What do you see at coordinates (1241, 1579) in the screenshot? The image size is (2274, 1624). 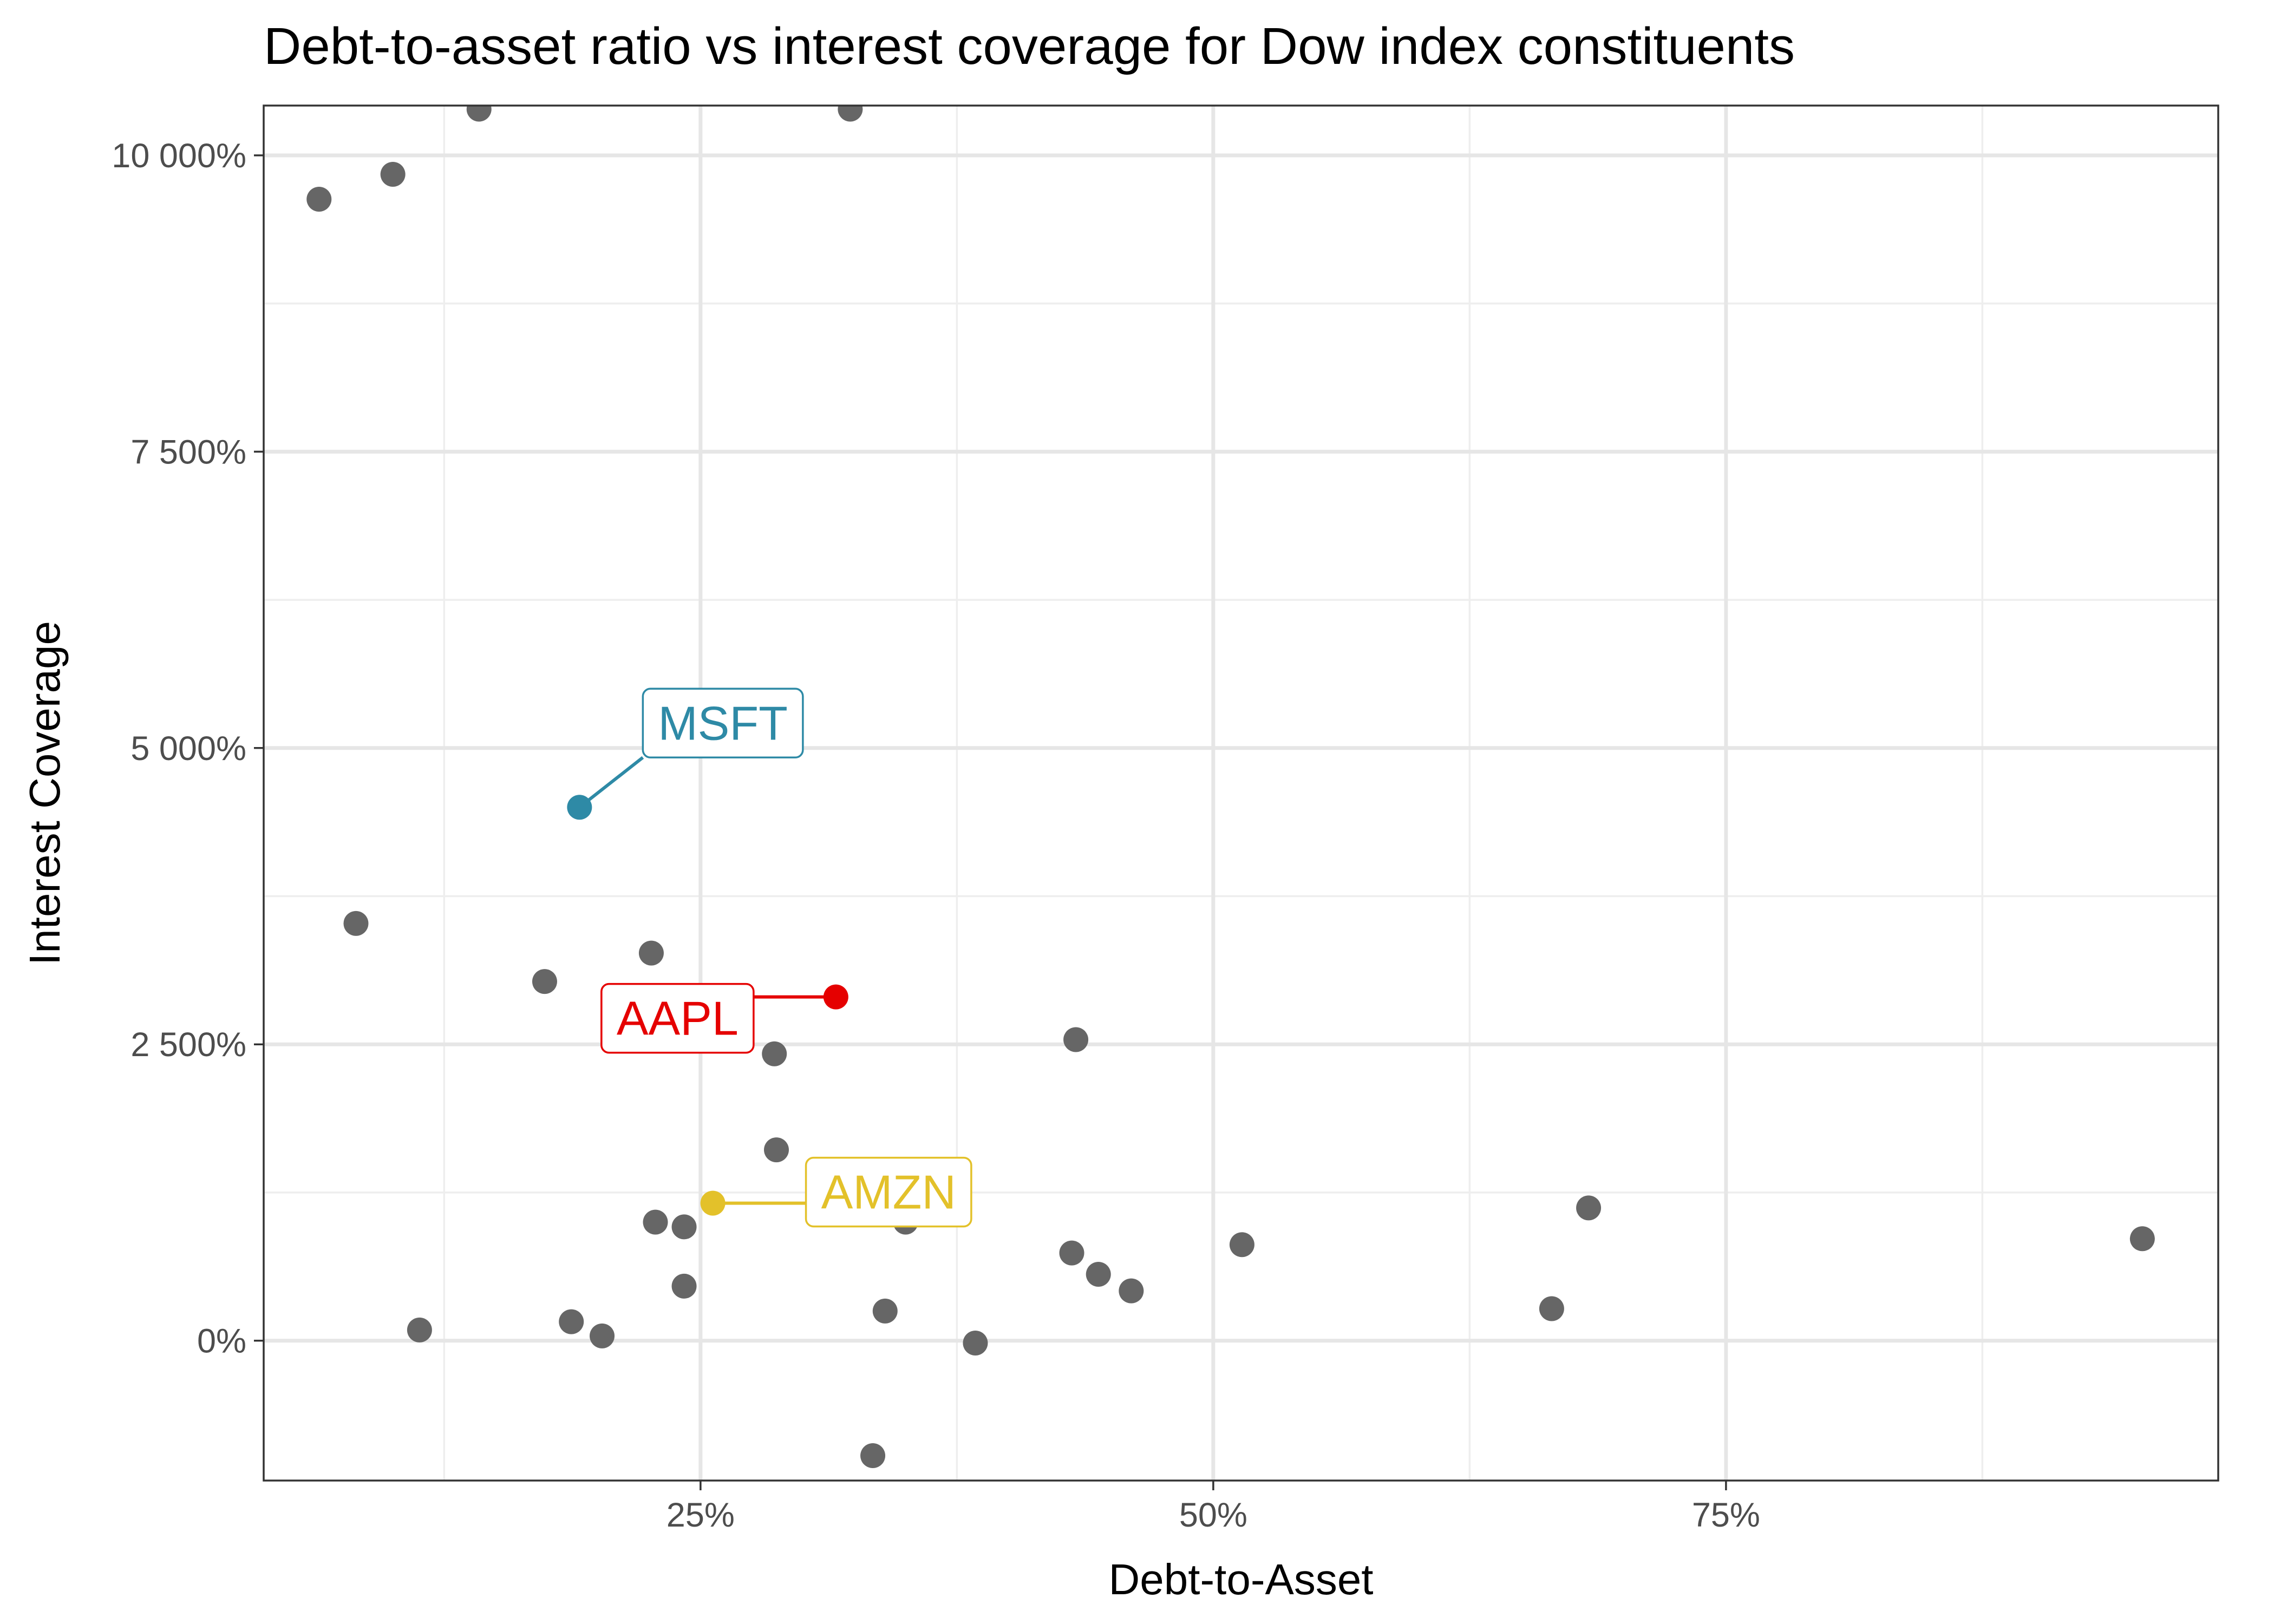 I see `x-axis-title: Debt-to-Asset` at bounding box center [1241, 1579].